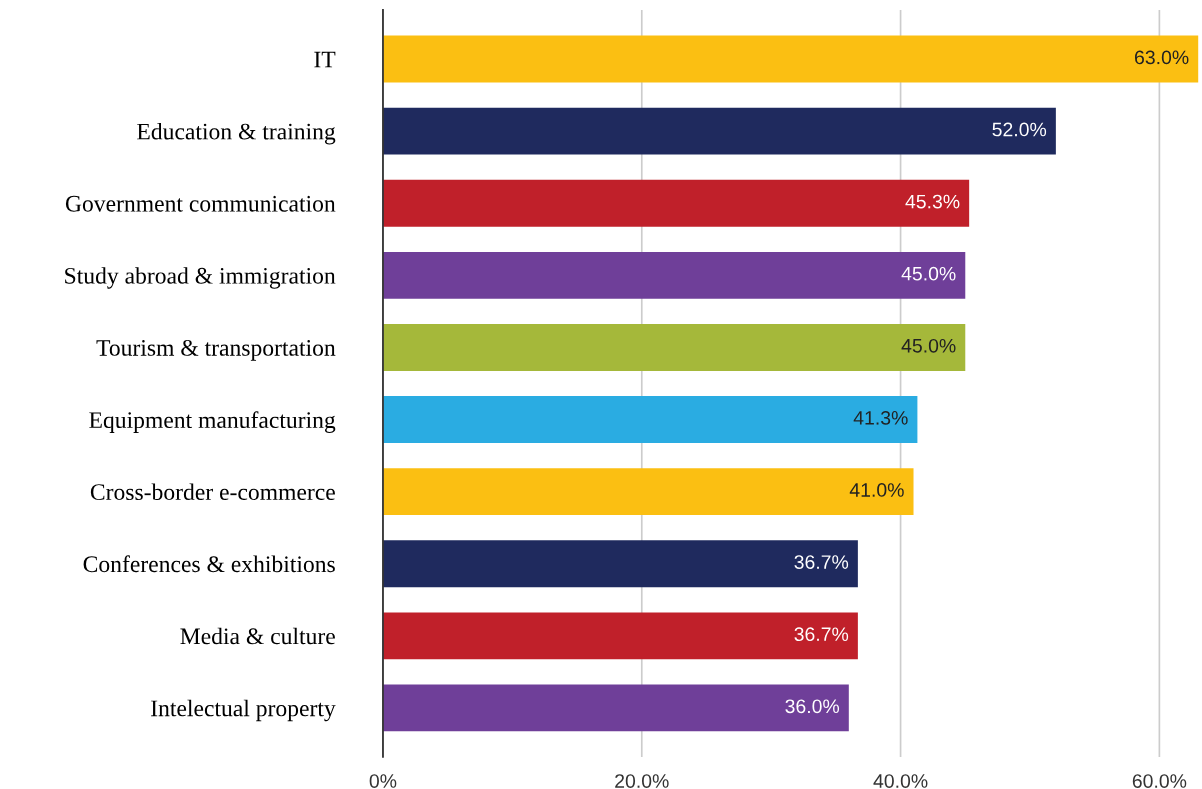  I want to click on x-tick-label: 20.0%, so click(642, 781).